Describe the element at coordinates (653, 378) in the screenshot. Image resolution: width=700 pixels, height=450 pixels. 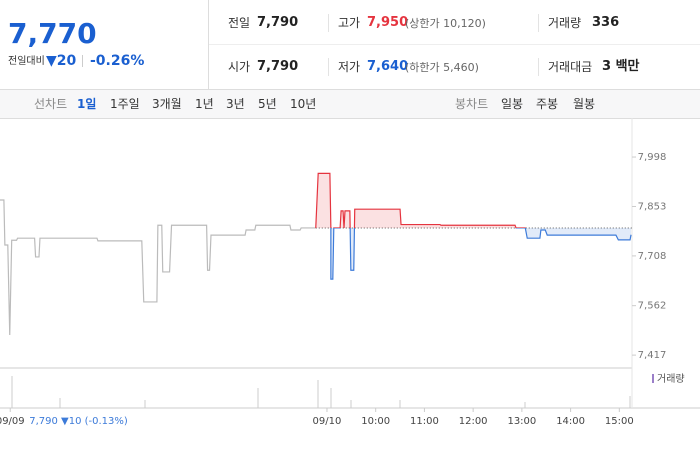
I see `legend-swatch` at that location.